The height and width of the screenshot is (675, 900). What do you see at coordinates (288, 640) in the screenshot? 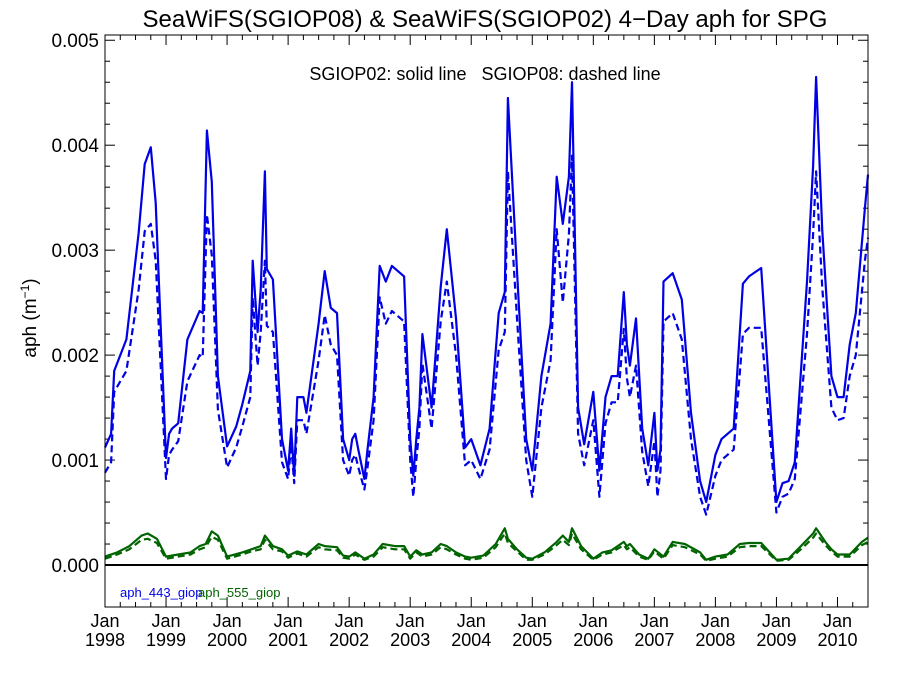
I see `x-tick-label-year: 2001` at bounding box center [288, 640].